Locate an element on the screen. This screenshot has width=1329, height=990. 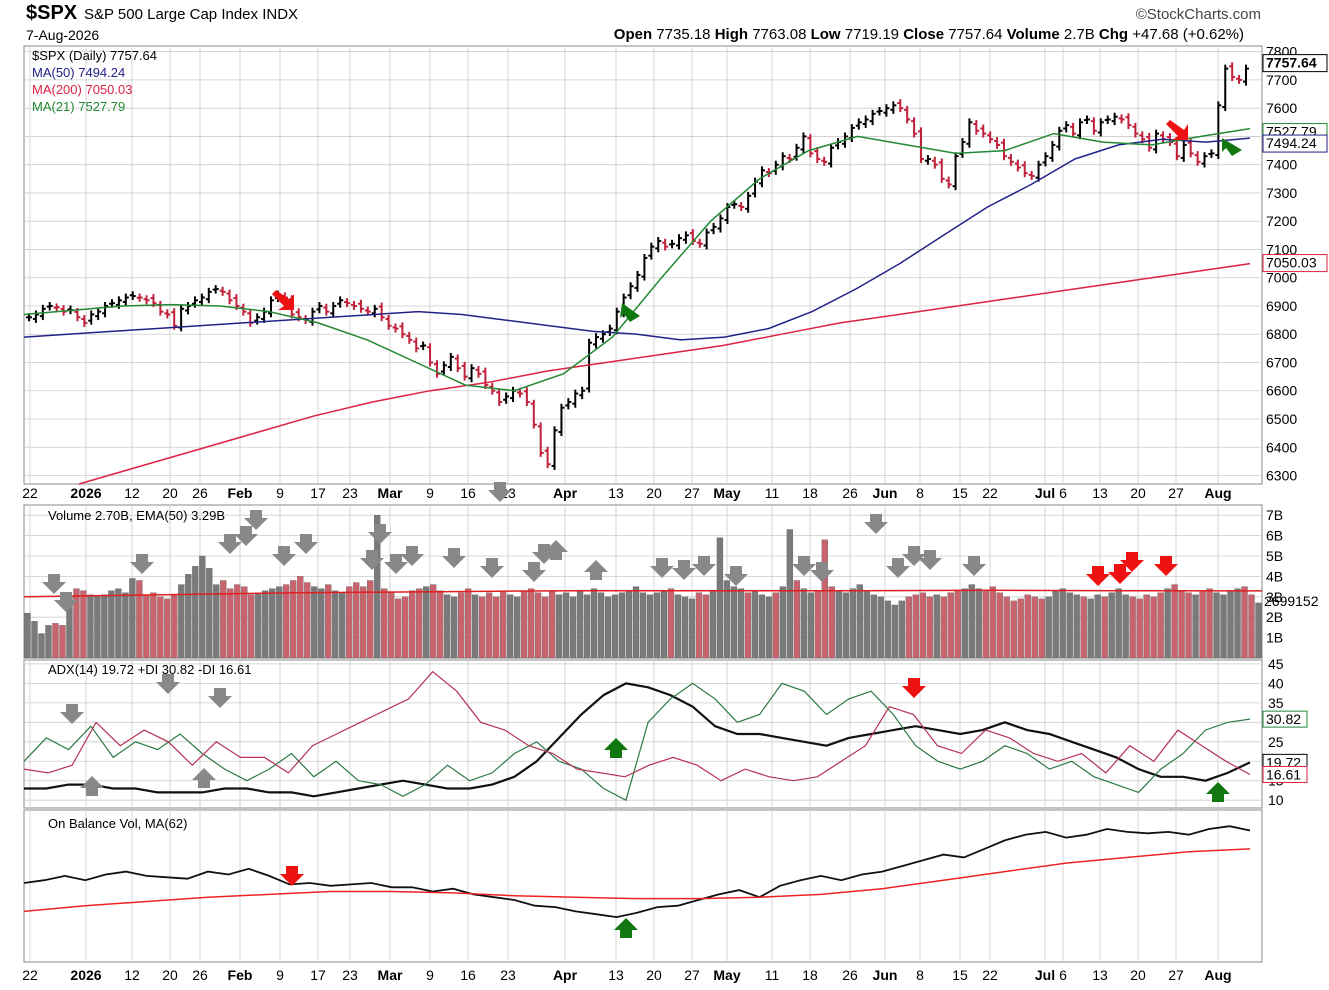
chart-date: 7-Aug-2026 is located at coordinates (63, 35).